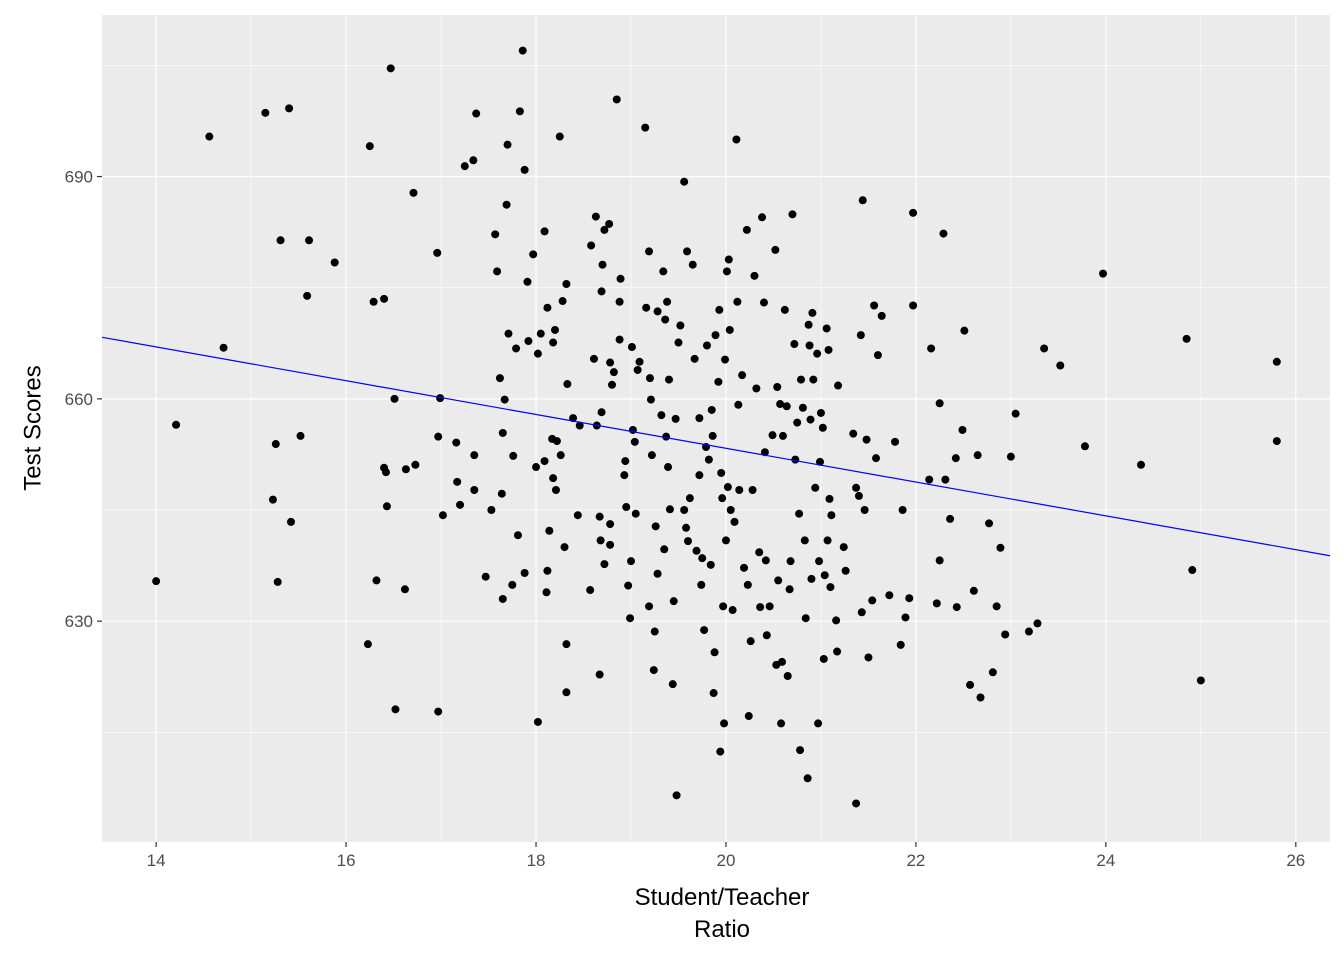  Describe the element at coordinates (79, 177) in the screenshot. I see `y-tick-label: 690` at that location.